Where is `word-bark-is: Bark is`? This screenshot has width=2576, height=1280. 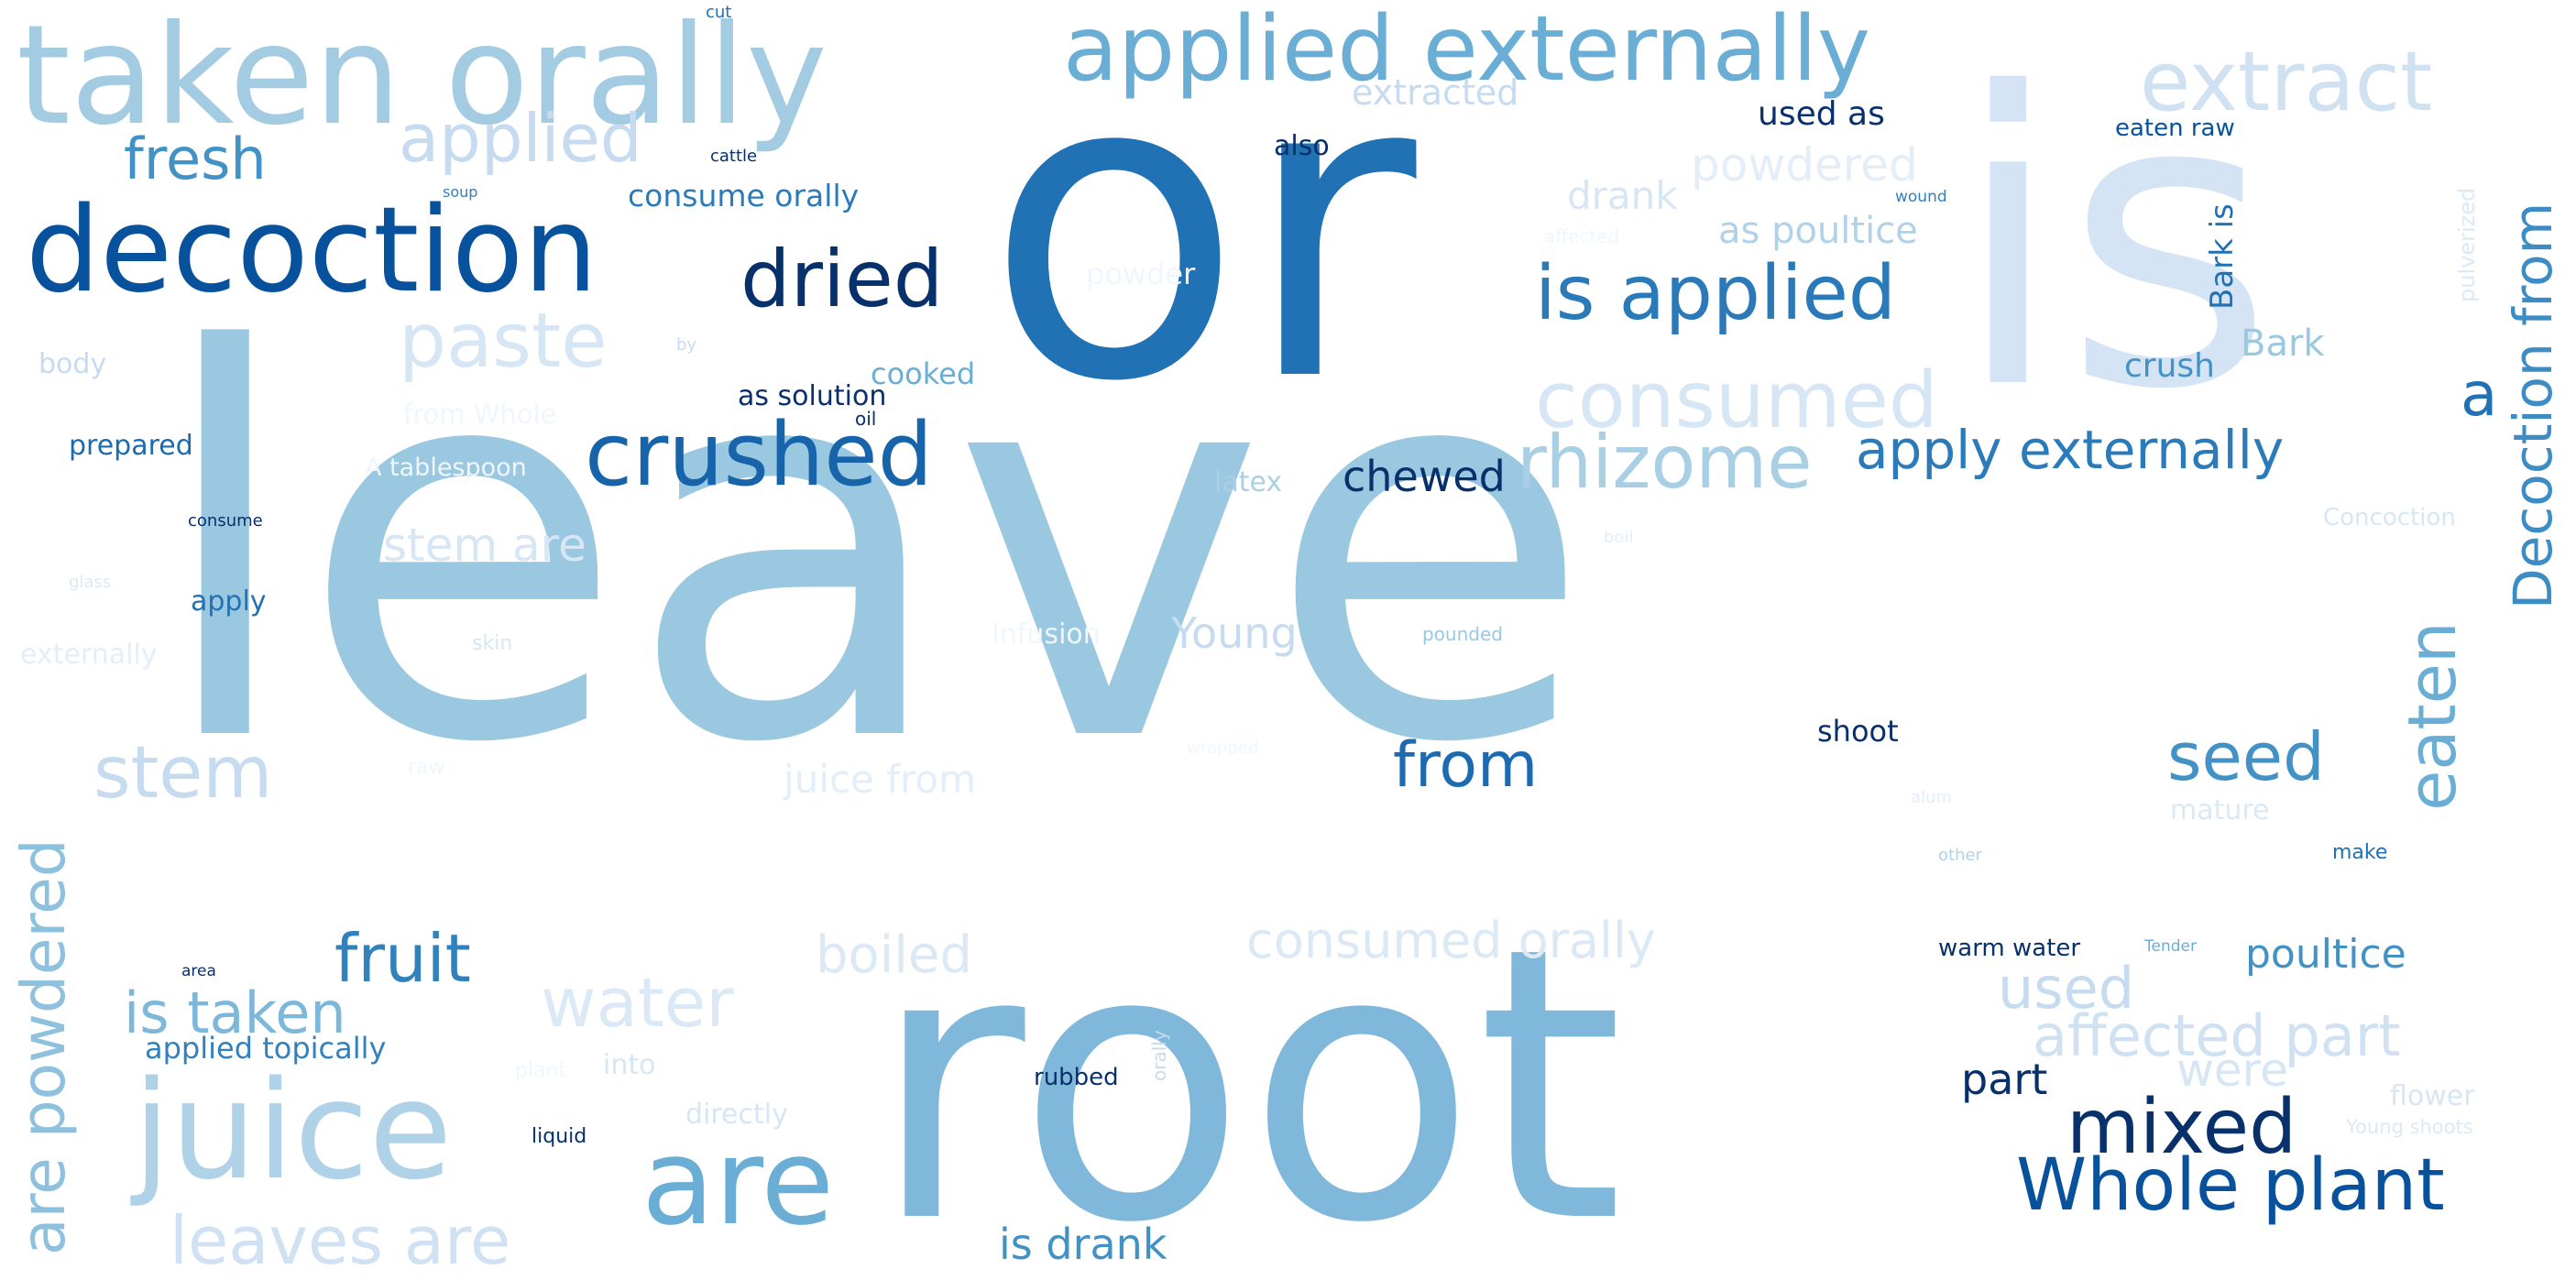
word-bark-is: Bark is is located at coordinates (2222, 256).